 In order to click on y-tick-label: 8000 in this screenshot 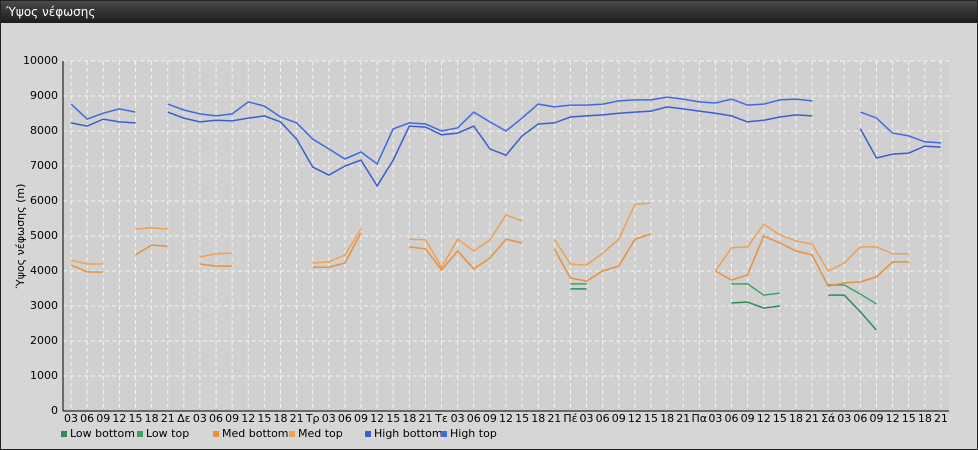, I will do `click(44, 130)`.